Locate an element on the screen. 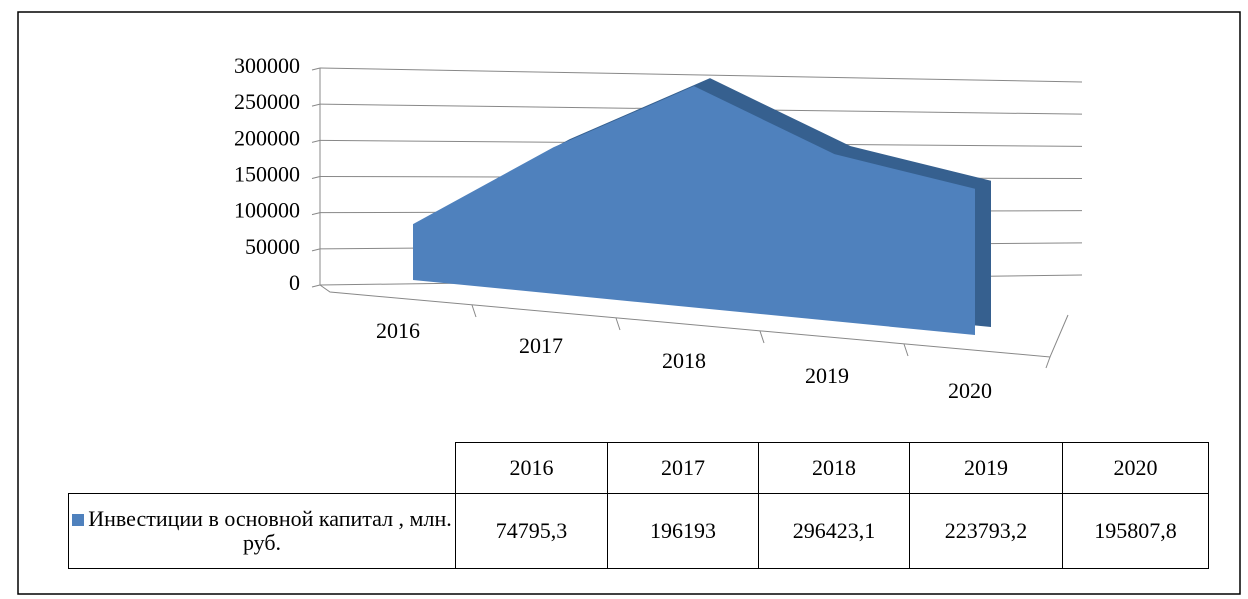  table-row: 2016 2017 2018 2019 2020 is located at coordinates (638, 468).